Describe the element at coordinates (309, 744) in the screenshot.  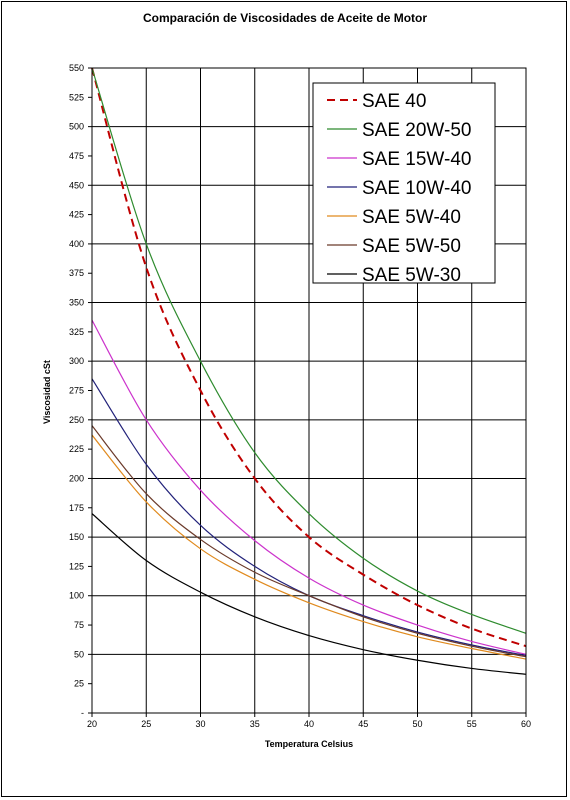
I see `x-axis-label: Temperatura Celsius` at that location.